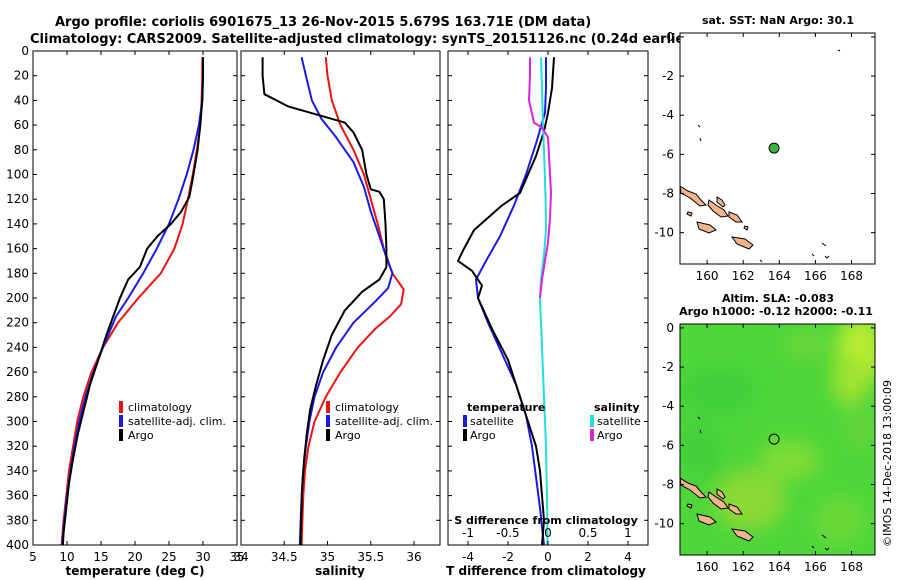 This screenshot has width=900, height=580. Describe the element at coordinates (619, 421) in the screenshot. I see `legend-label-s-satellite: satellite` at that location.